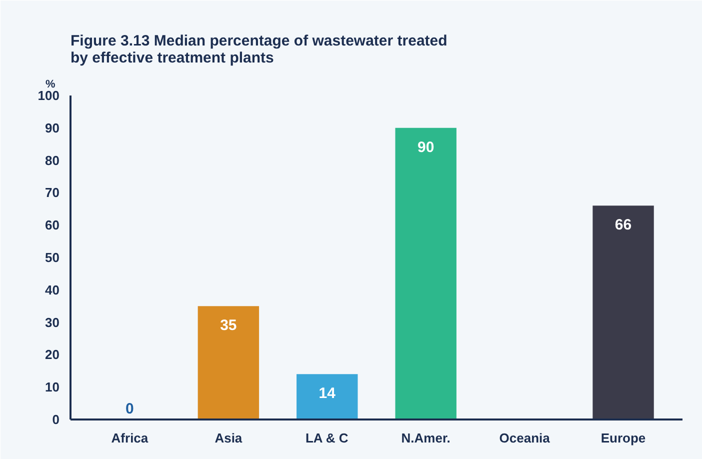 This screenshot has width=702, height=459. I want to click on x-tick-label: Europe, so click(623, 438).